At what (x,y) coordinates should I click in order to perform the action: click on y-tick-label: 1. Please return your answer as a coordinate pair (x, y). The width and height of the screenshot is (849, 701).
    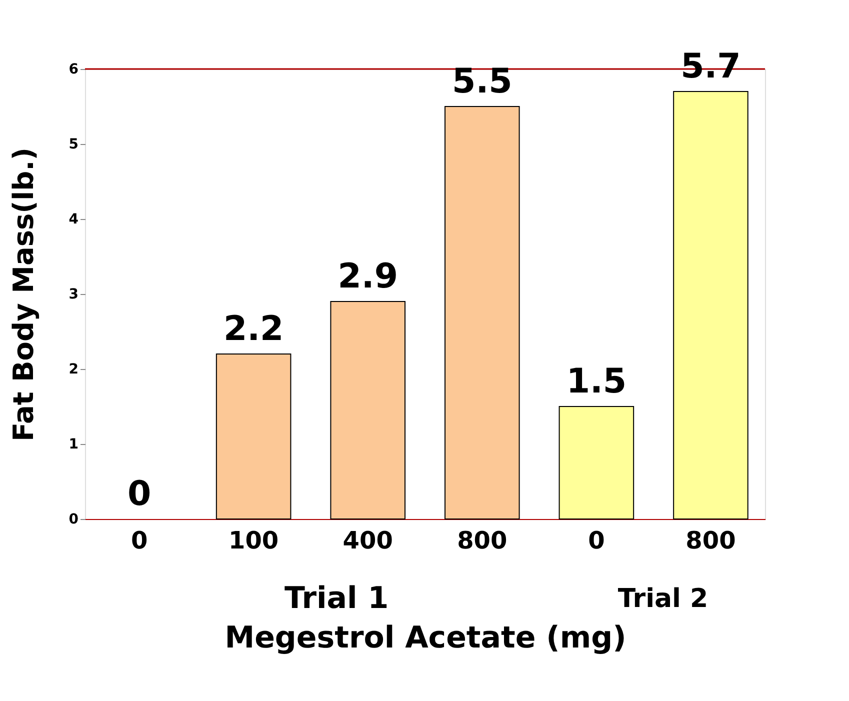
    Looking at the image, I should click on (73, 444).